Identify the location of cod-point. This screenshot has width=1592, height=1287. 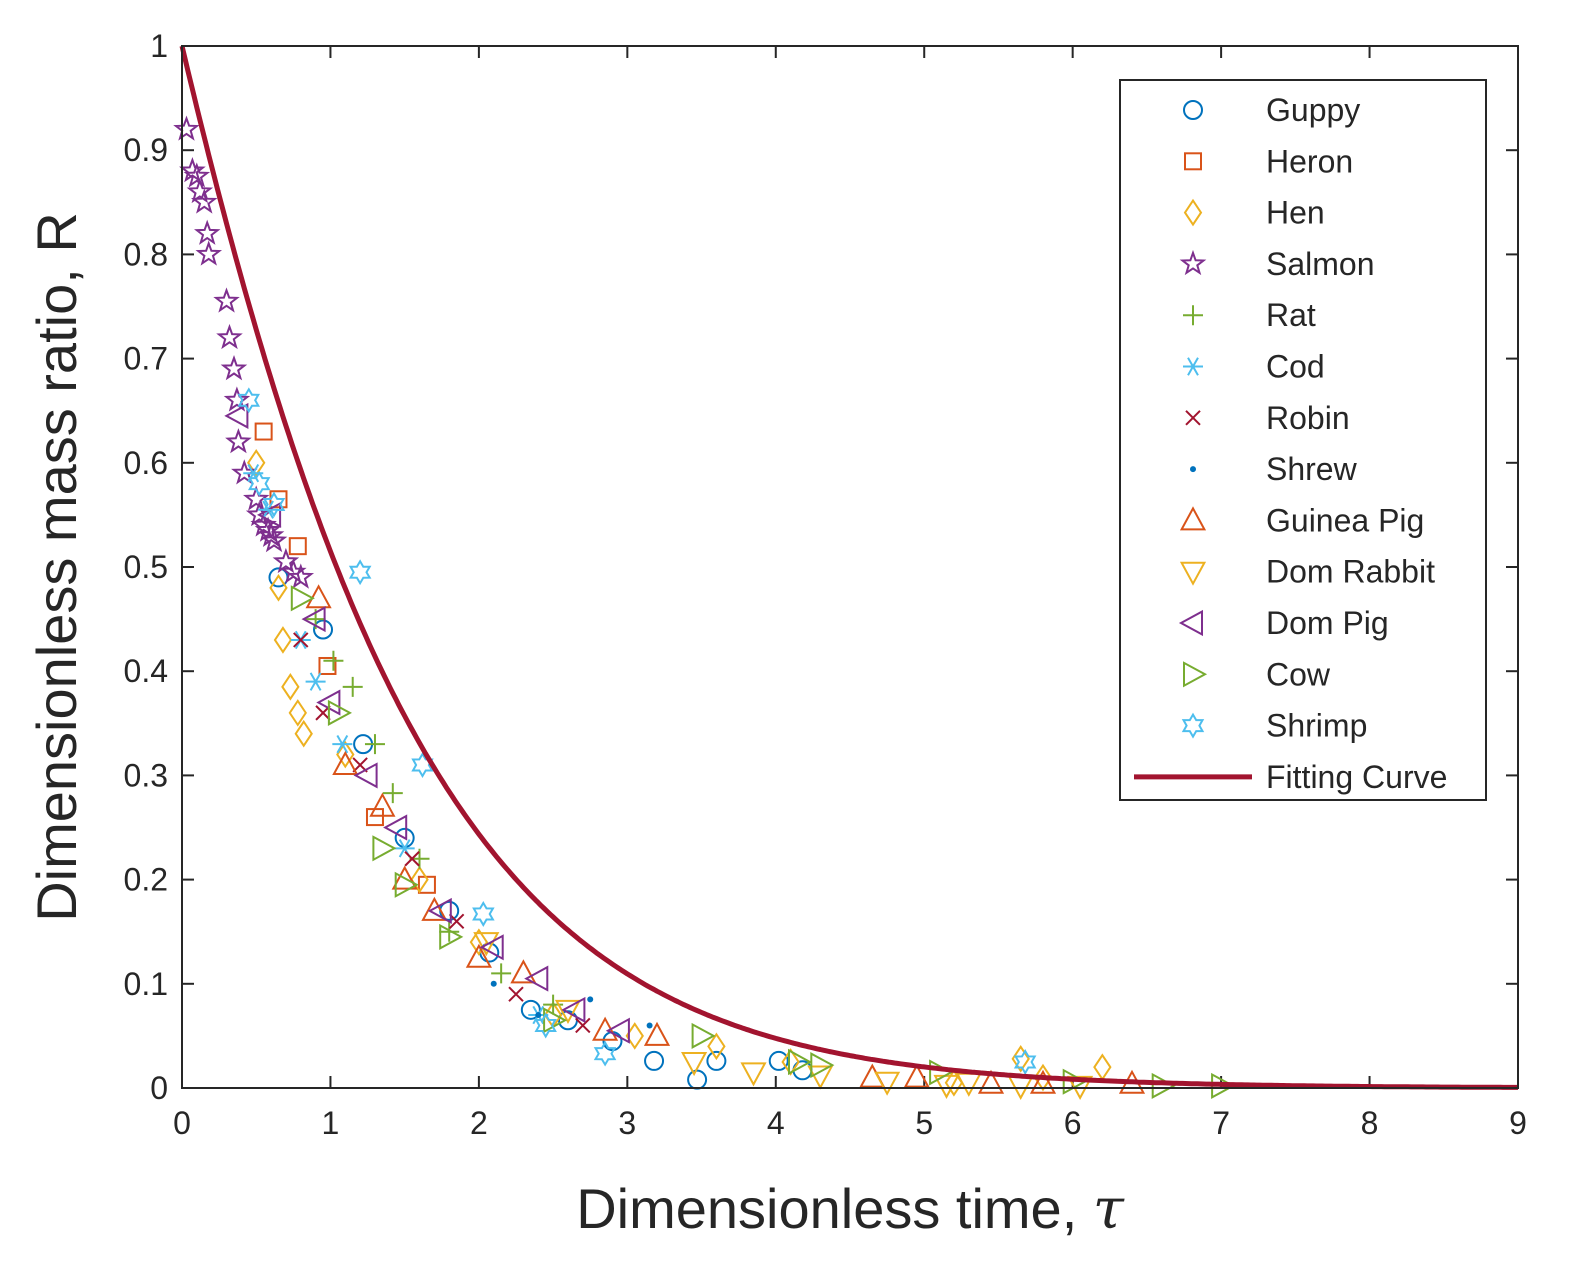
(342, 744).